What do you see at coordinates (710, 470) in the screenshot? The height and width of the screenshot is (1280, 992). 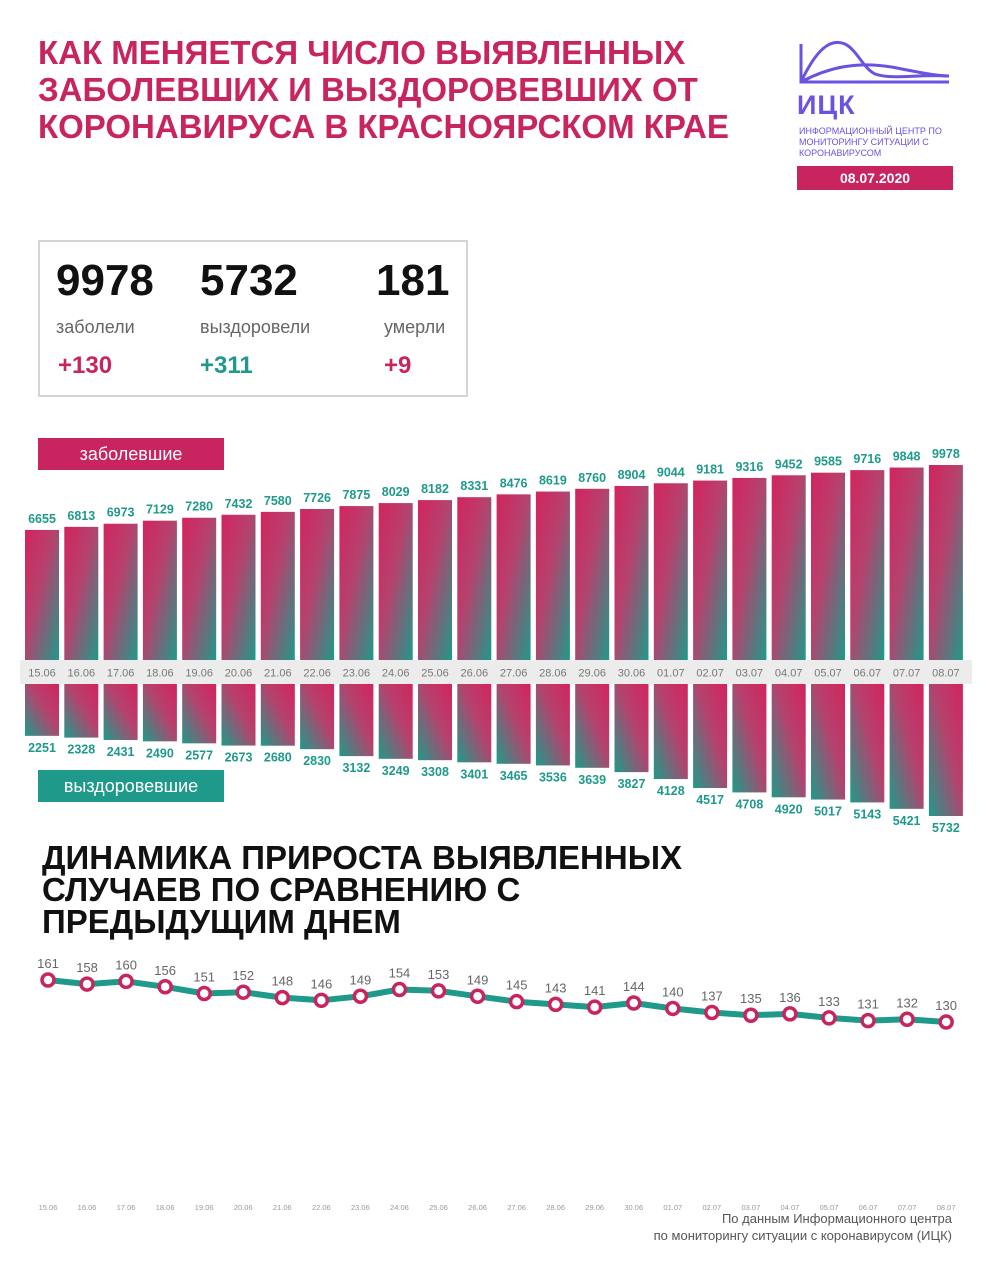 I see `infected-bar-label: 9181` at bounding box center [710, 470].